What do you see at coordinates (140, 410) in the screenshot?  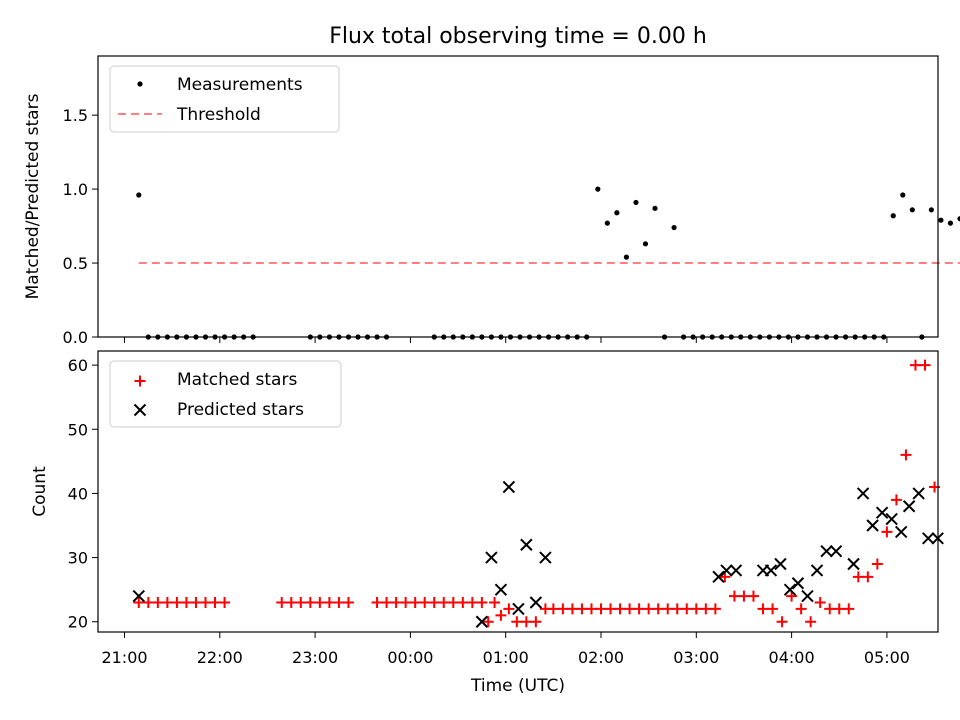 I see `legend-x-marker` at bounding box center [140, 410].